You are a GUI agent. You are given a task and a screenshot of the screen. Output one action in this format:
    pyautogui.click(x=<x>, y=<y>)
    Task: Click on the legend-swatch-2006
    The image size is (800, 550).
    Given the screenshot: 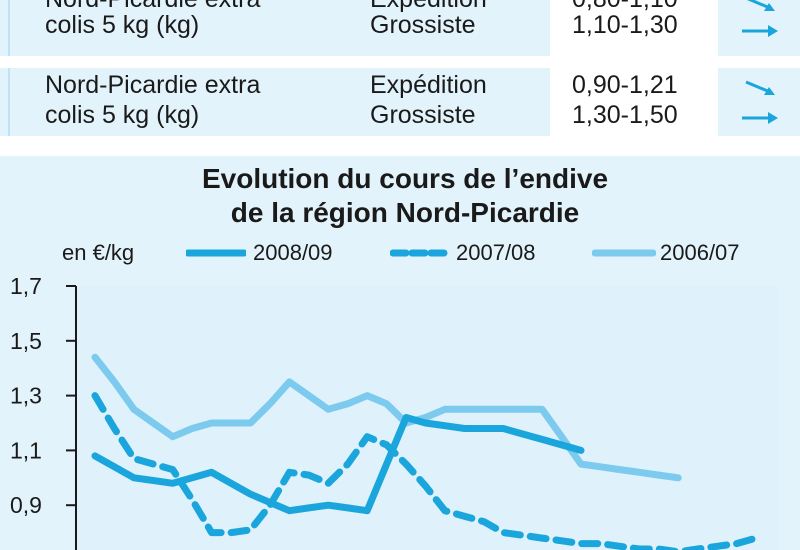 What is the action you would take?
    pyautogui.click(x=624, y=253)
    